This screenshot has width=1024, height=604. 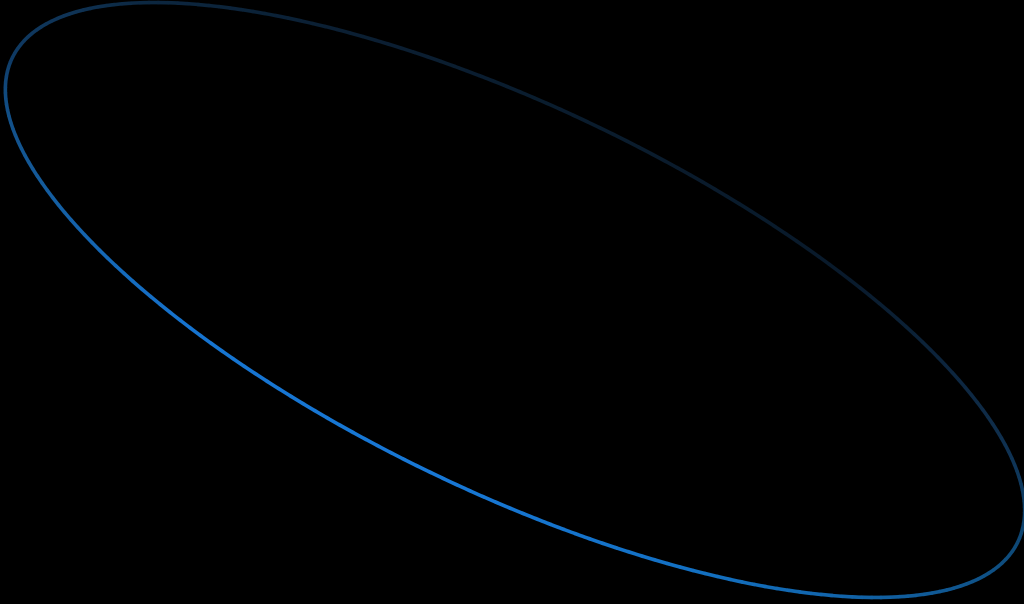 I want to click on ellipse-stroke-segment, so click(x=1018, y=540).